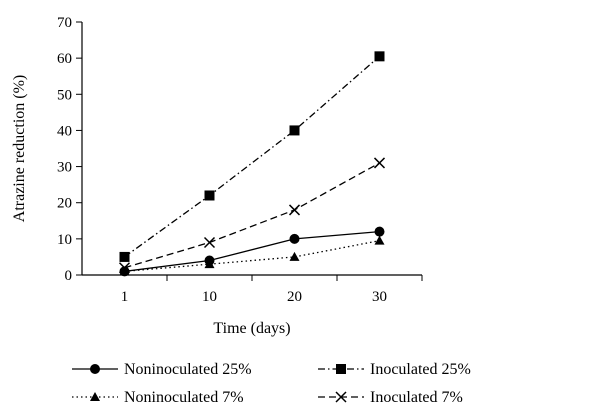 The width and height of the screenshot is (613, 410). What do you see at coordinates (209, 297) in the screenshot?
I see `x-tick-label: 10` at bounding box center [209, 297].